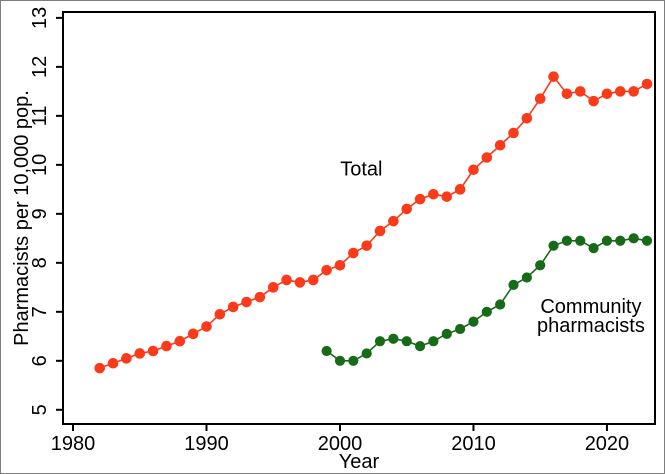  I want to click on y-tick-label: 7, so click(40, 311).